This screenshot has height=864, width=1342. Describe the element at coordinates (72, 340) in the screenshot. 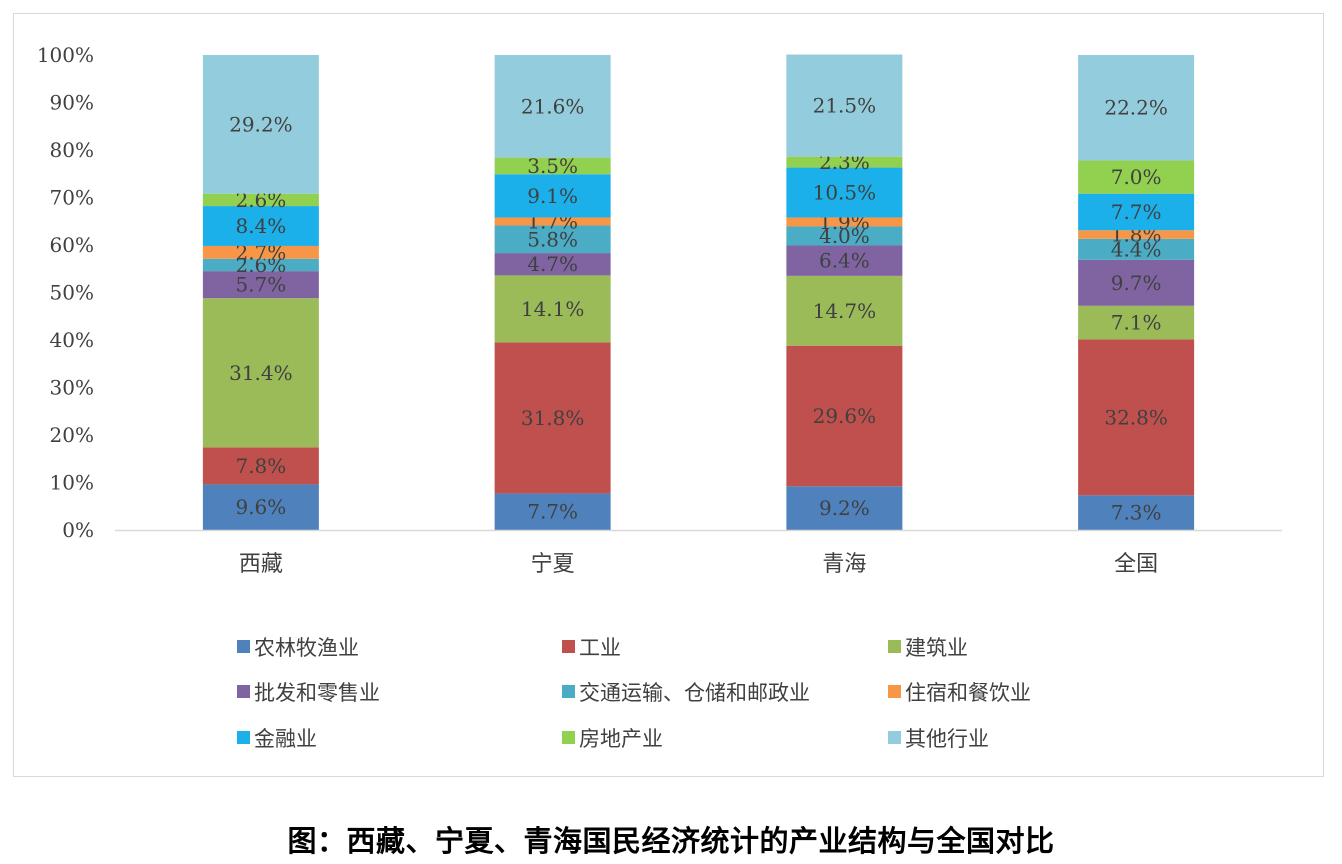

I see `y-tick-label: 40%` at that location.